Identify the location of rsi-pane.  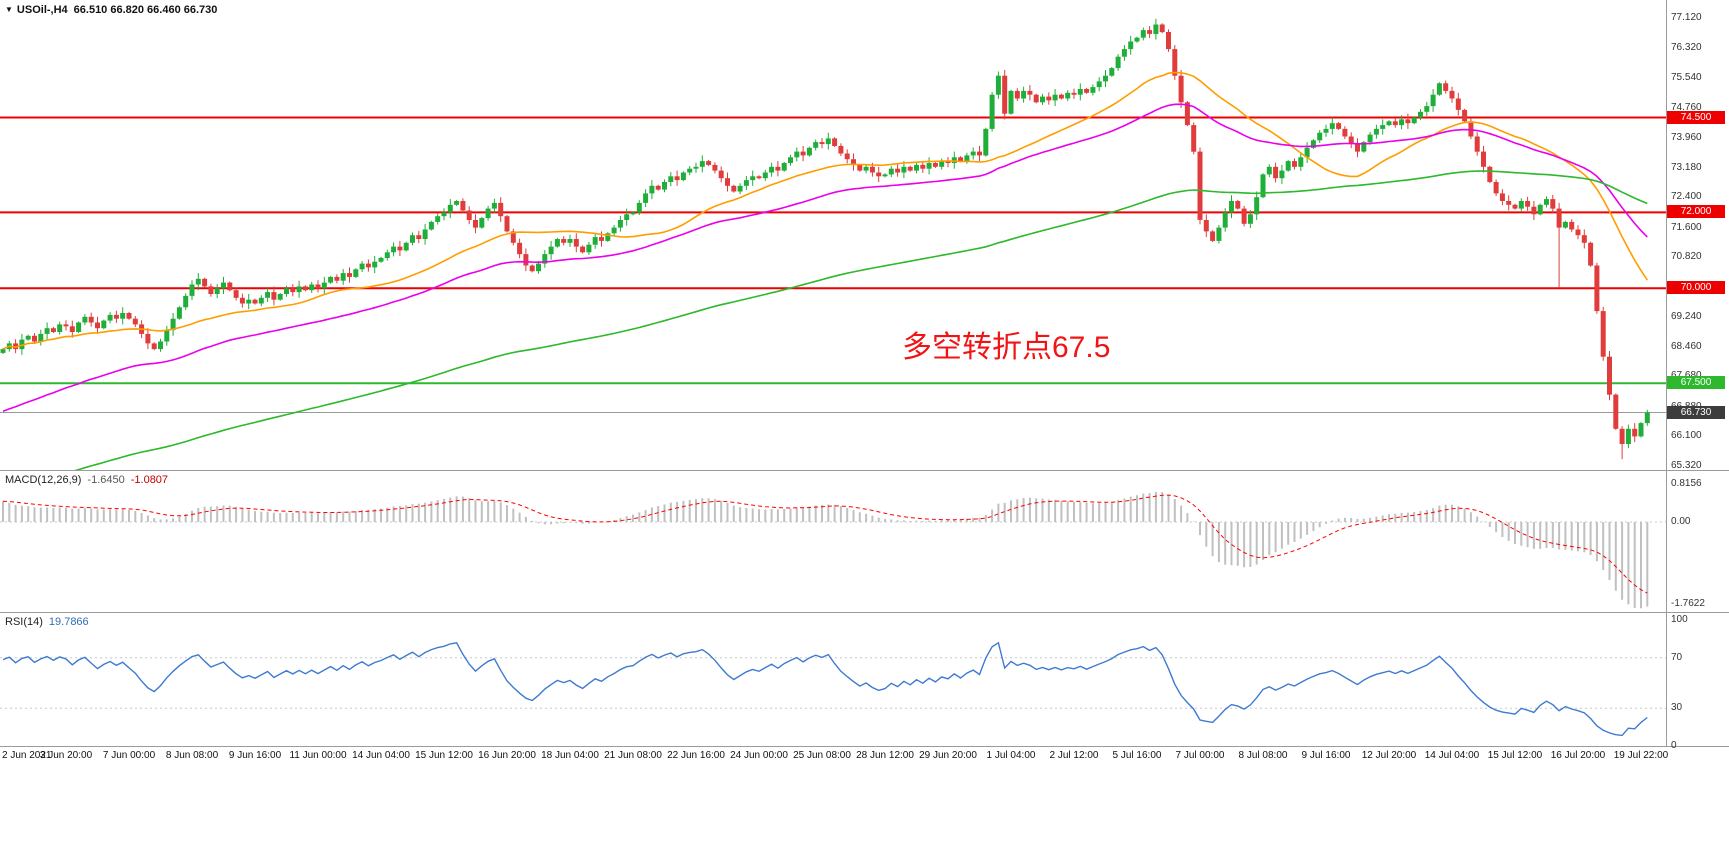
(833, 689).